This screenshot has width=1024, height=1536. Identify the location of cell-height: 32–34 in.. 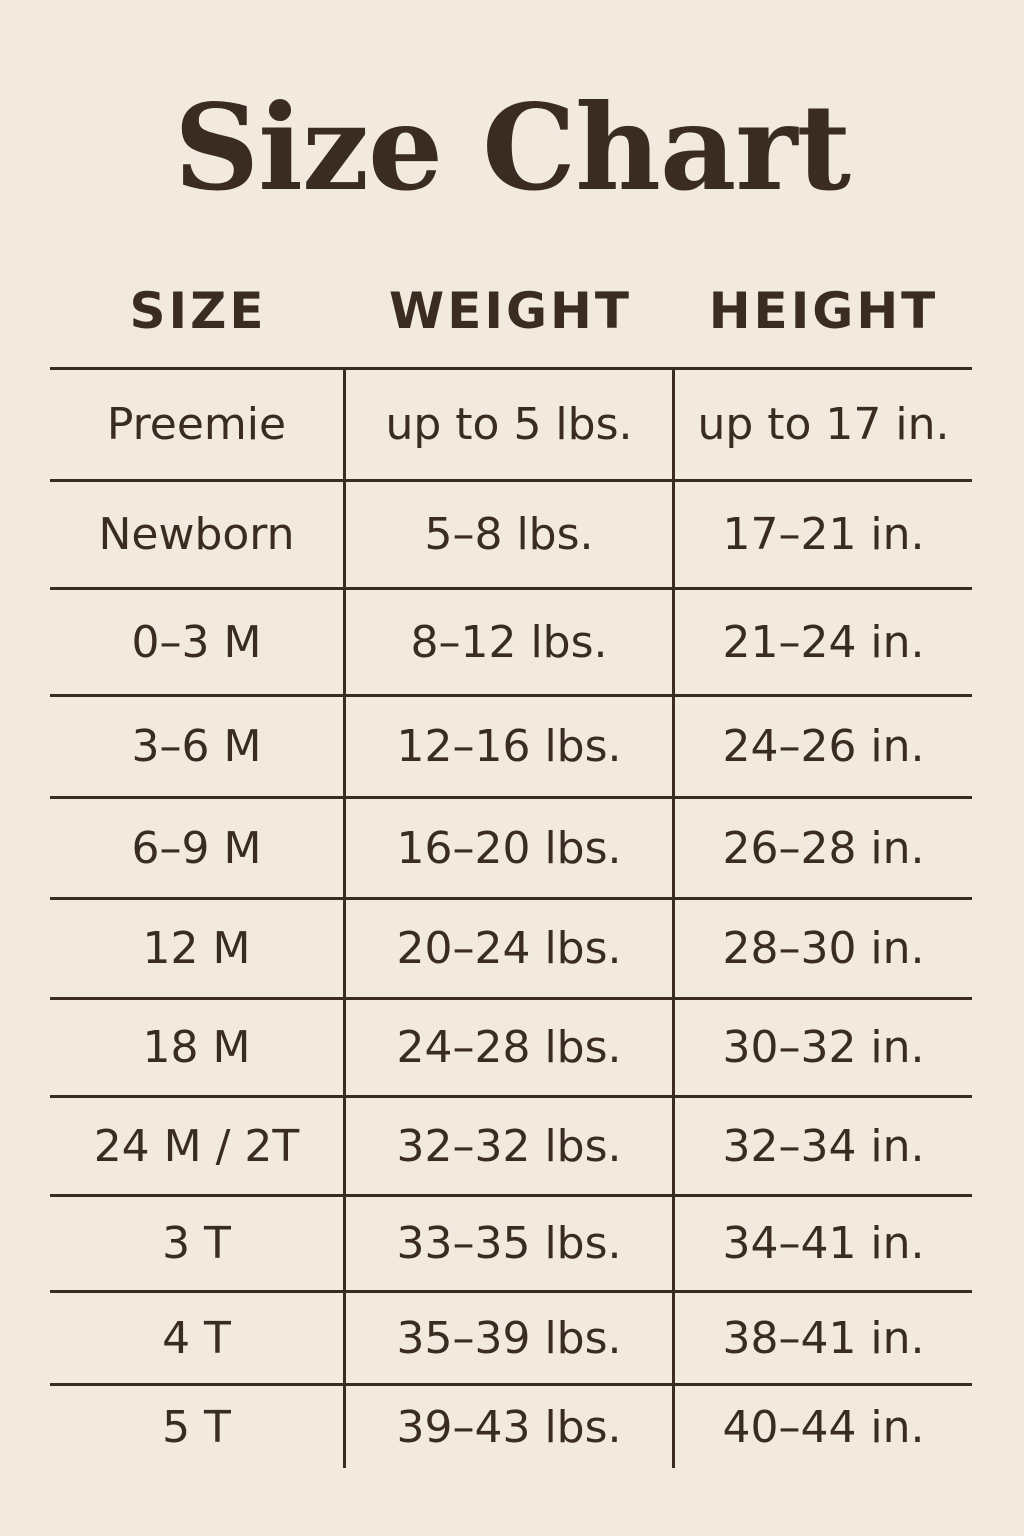
(823, 1146).